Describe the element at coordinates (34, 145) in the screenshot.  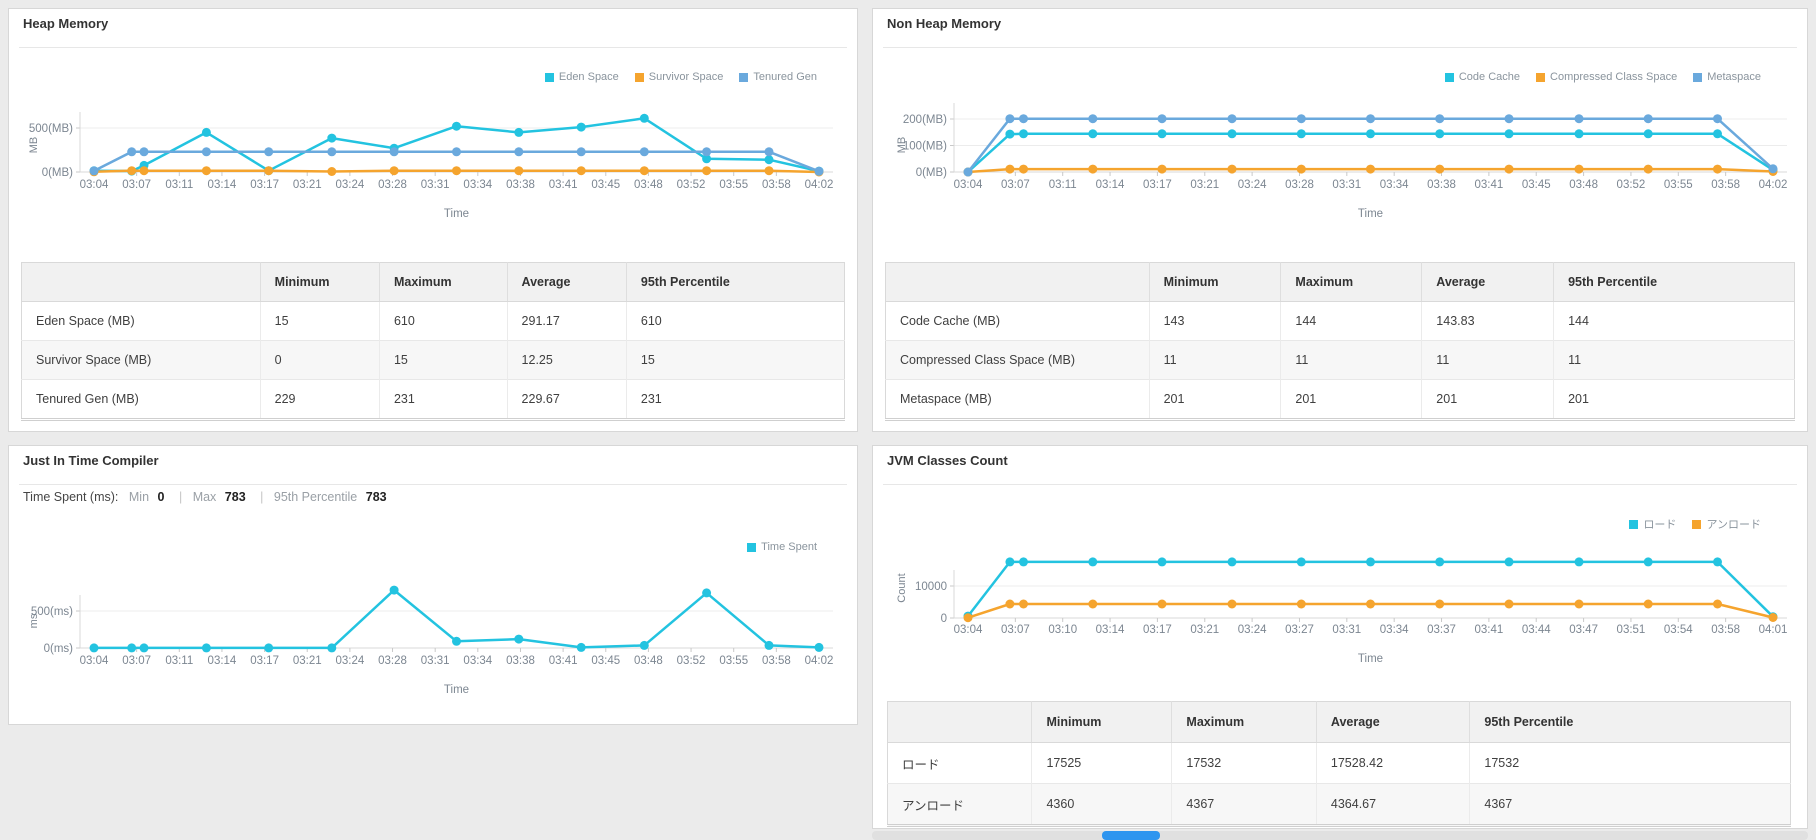
I see `y-axis-title: MB` at that location.